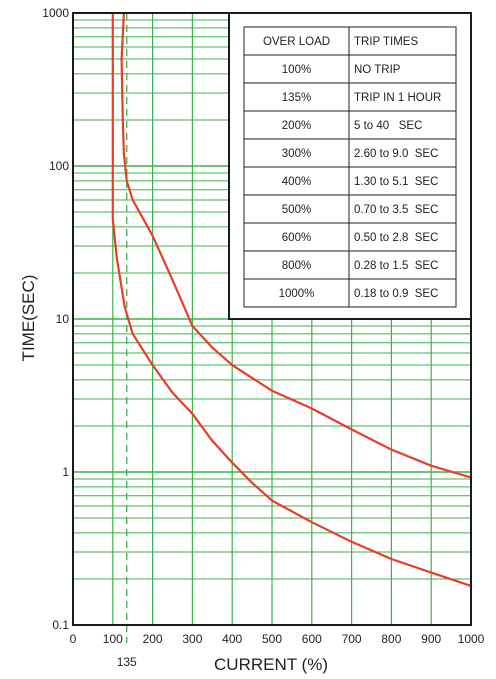  I want to click on table-row-time: 0.28 to 1.5 SEC, so click(396, 266).